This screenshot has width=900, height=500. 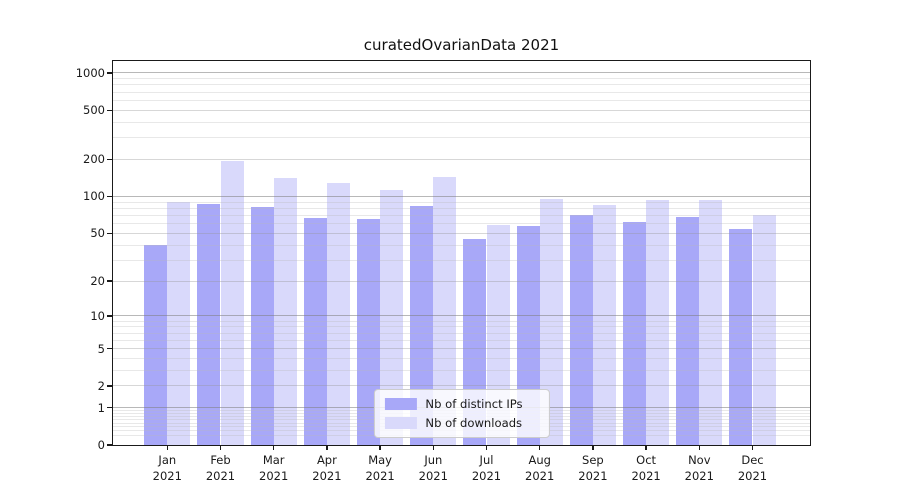 I want to click on bar-distinct-ips-oct, so click(x=634, y=333).